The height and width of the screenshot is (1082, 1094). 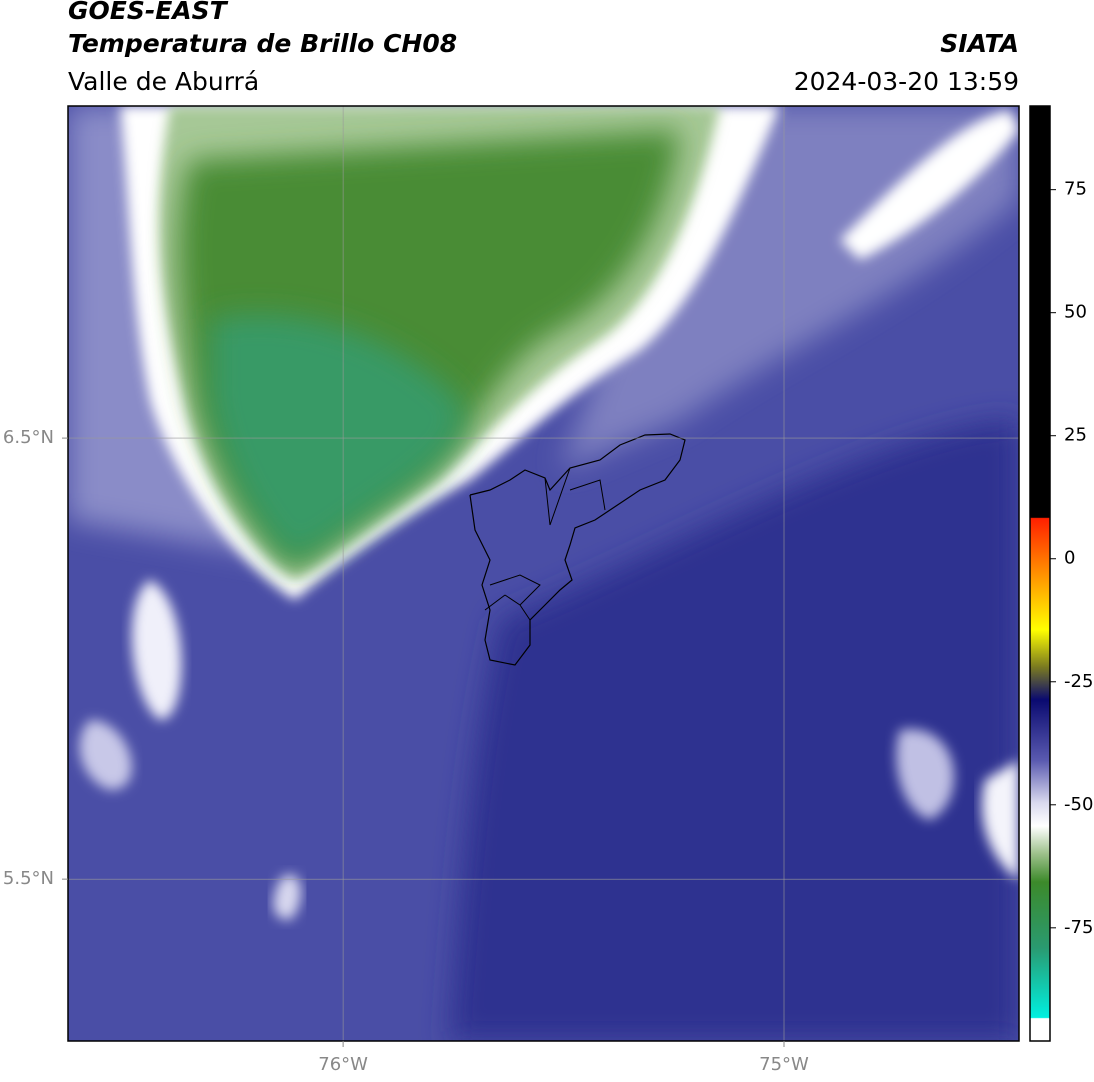 I want to click on title: GOES-EAST, so click(x=148, y=12).